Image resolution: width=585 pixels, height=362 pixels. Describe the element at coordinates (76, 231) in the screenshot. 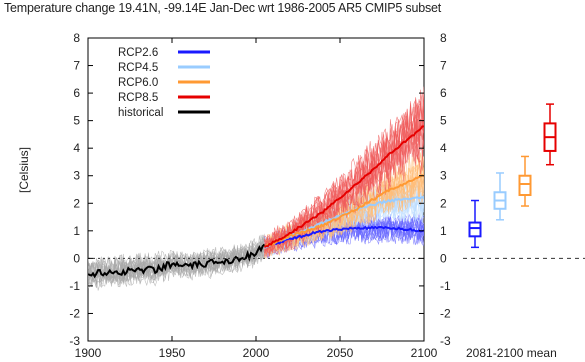

I see `y-tick-label-left: 1` at that location.